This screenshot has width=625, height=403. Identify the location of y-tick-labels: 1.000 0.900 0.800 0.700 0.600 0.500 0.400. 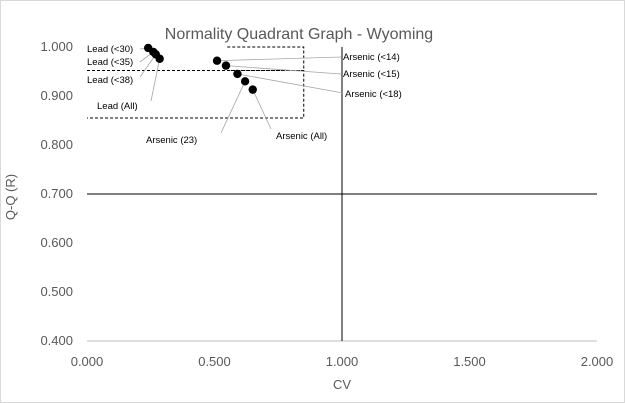
(56, 193).